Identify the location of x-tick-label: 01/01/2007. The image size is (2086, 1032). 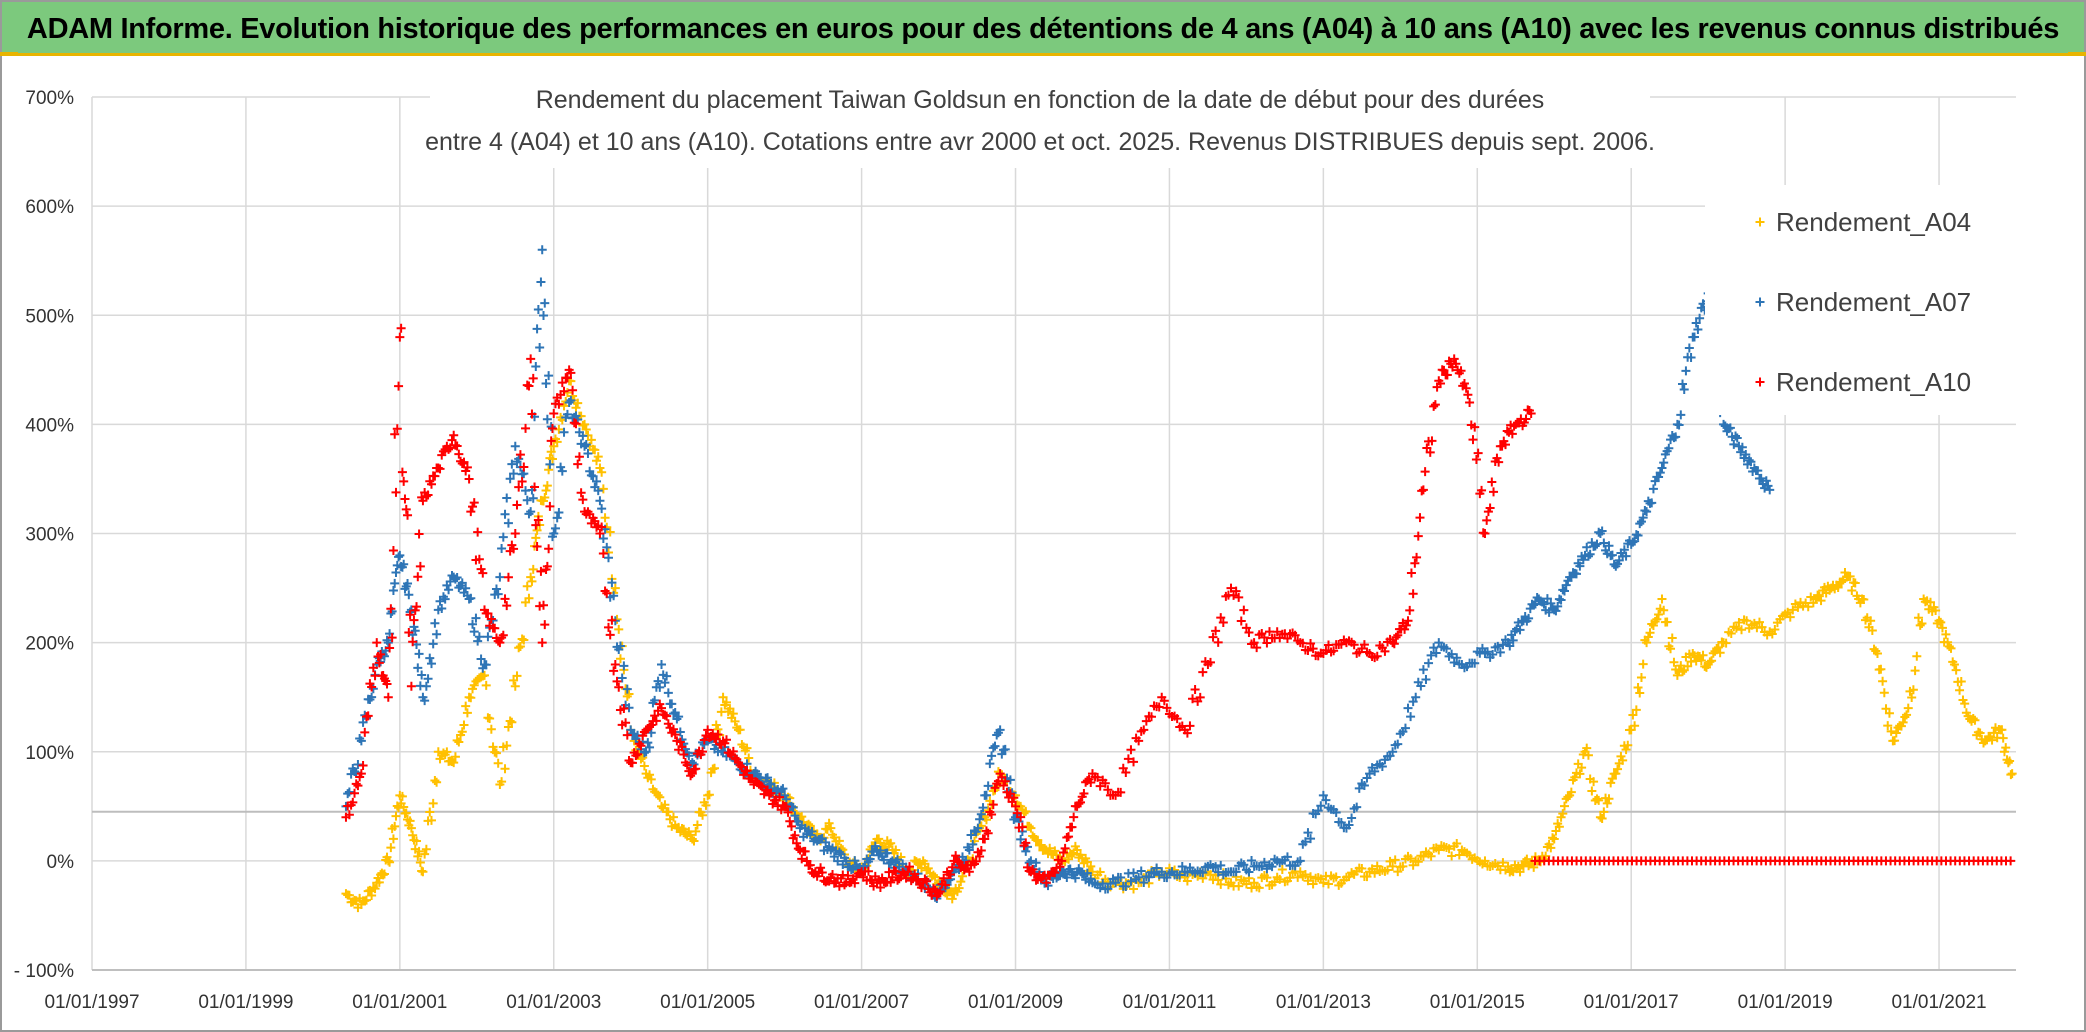
(861, 1002).